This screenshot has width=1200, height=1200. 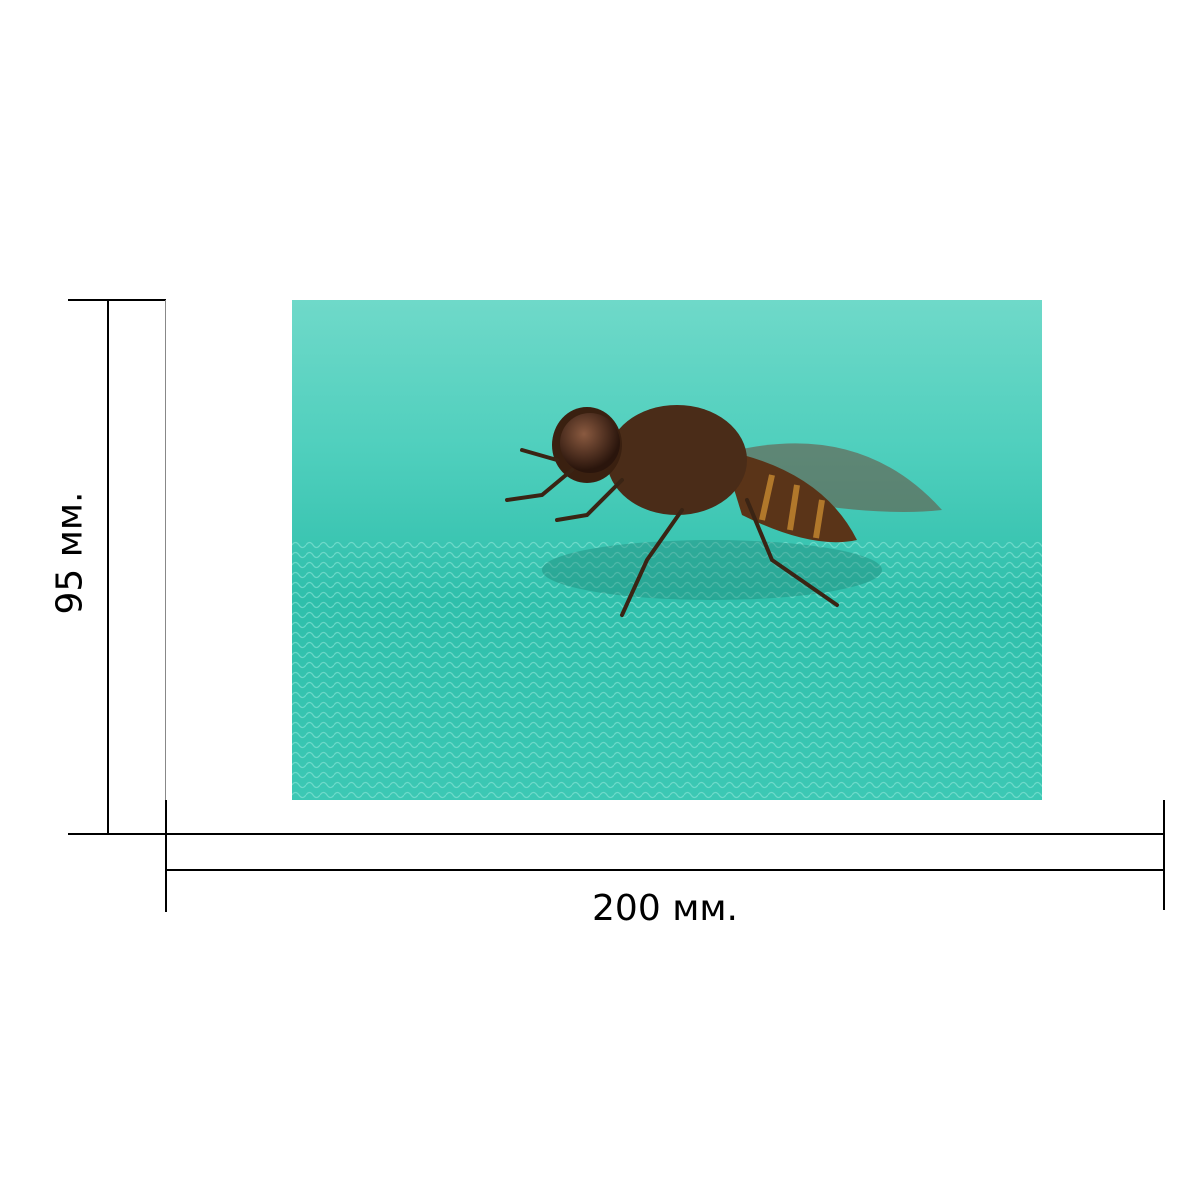 What do you see at coordinates (712, 570) in the screenshot?
I see `shadow` at bounding box center [712, 570].